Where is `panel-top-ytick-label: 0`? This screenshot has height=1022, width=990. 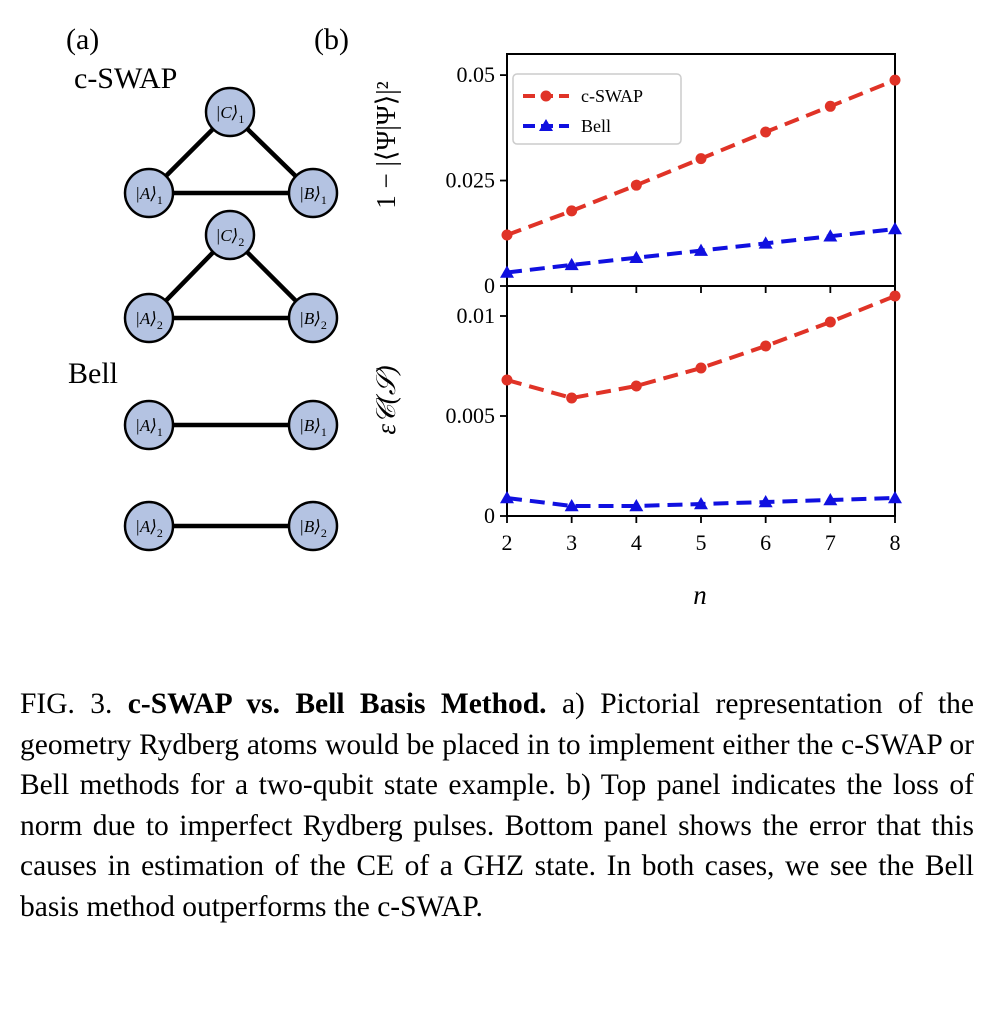 panel-top-ytick-label: 0 is located at coordinates (489, 285).